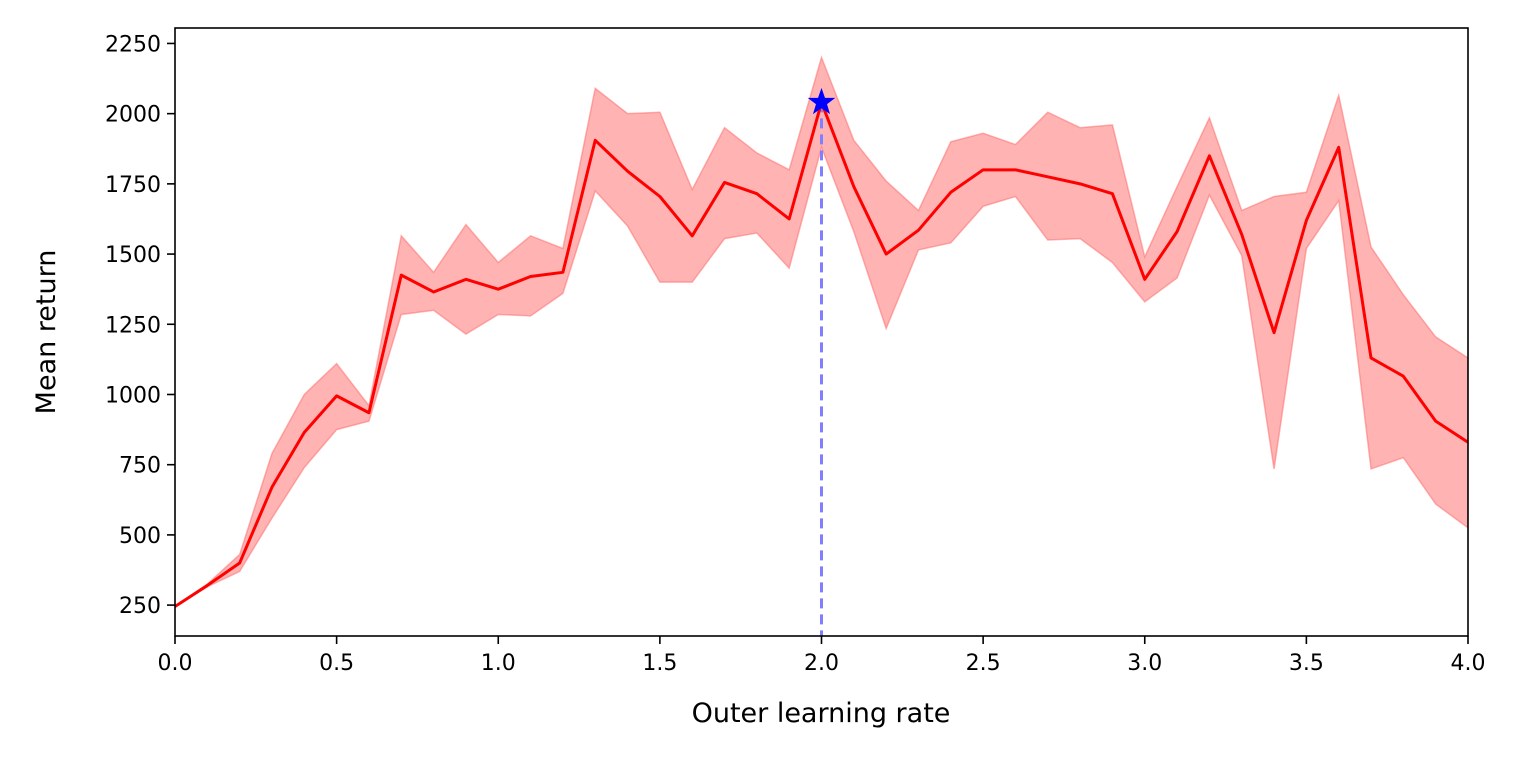 This screenshot has height=761, width=1522. Describe the element at coordinates (140, 606) in the screenshot. I see `y-tick-label: 250` at that location.